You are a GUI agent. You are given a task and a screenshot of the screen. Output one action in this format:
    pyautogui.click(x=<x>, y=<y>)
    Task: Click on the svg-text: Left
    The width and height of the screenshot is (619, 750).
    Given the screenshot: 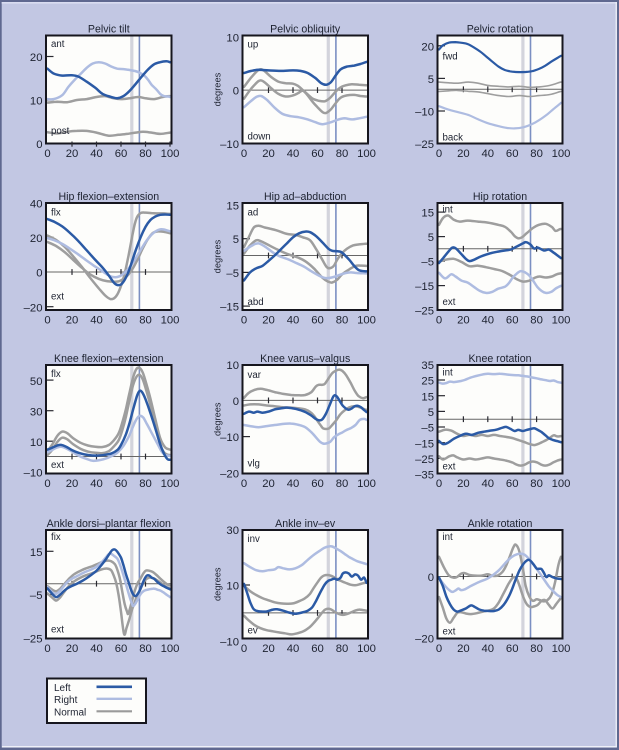 What is the action you would take?
    pyautogui.click(x=62, y=688)
    